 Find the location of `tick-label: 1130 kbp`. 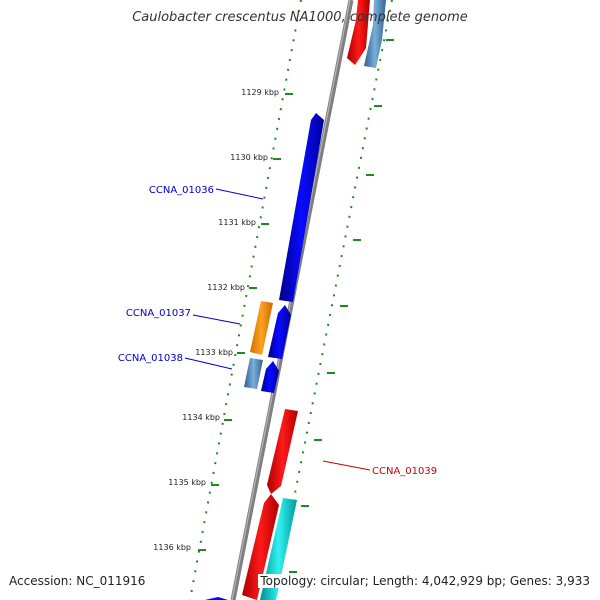

tick-label: 1130 kbp is located at coordinates (249, 157).